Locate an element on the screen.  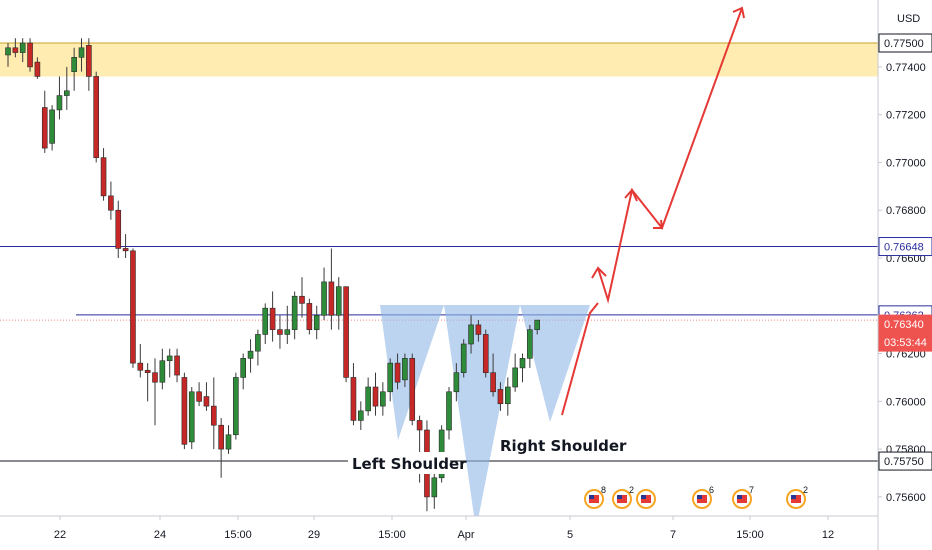
left-shoulder-label: Left Shoulder is located at coordinates (409, 464).